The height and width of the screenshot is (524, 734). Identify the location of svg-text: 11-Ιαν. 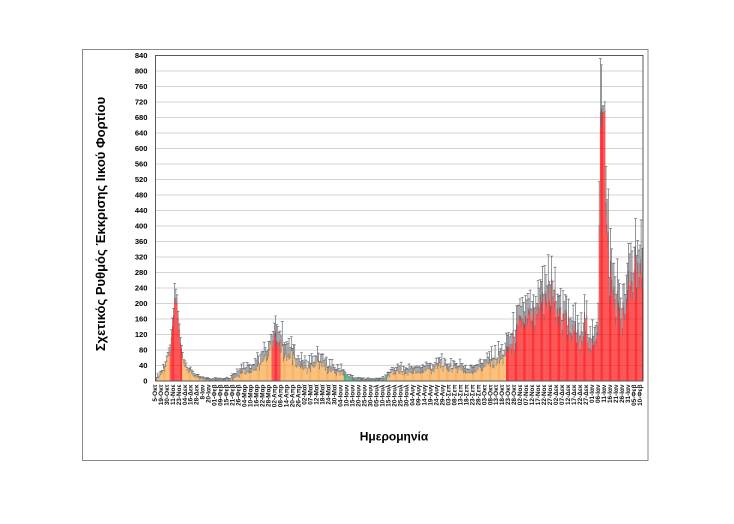
(604, 393).